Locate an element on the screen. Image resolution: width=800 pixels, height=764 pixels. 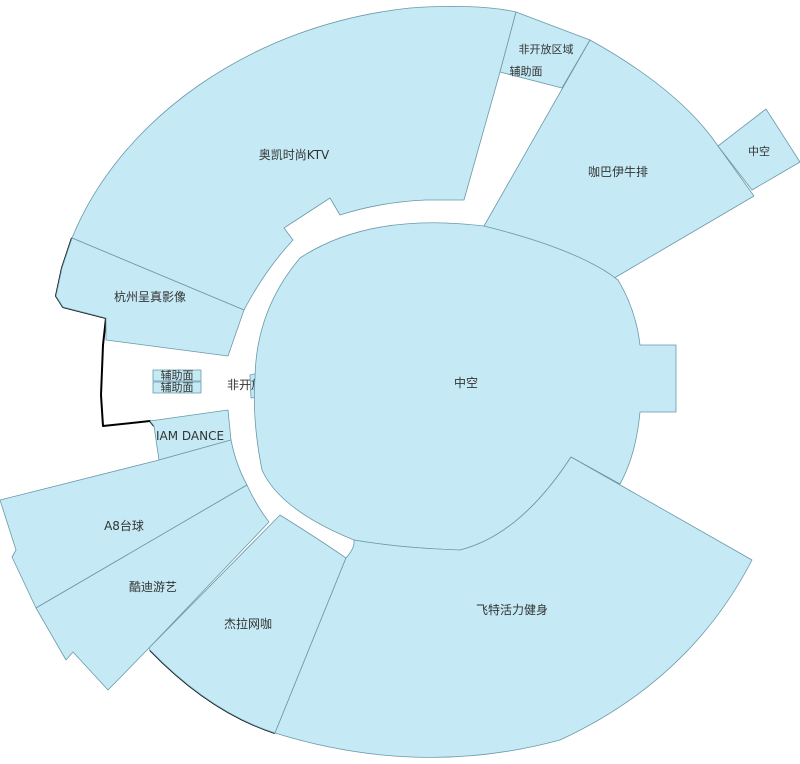
room-label: 非开放区域 is located at coordinates (546, 49).